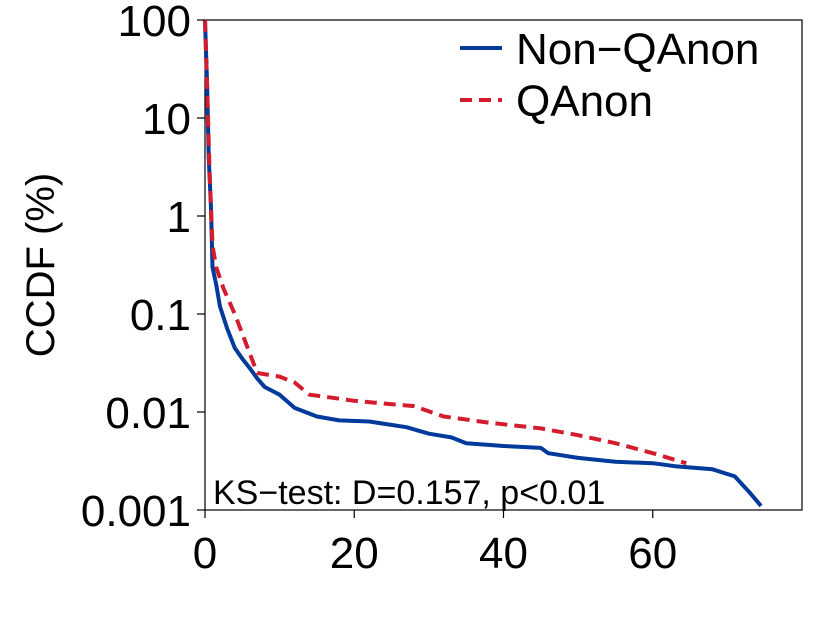  I want to click on legend: Non−QAnon QAnon, so click(609, 75).